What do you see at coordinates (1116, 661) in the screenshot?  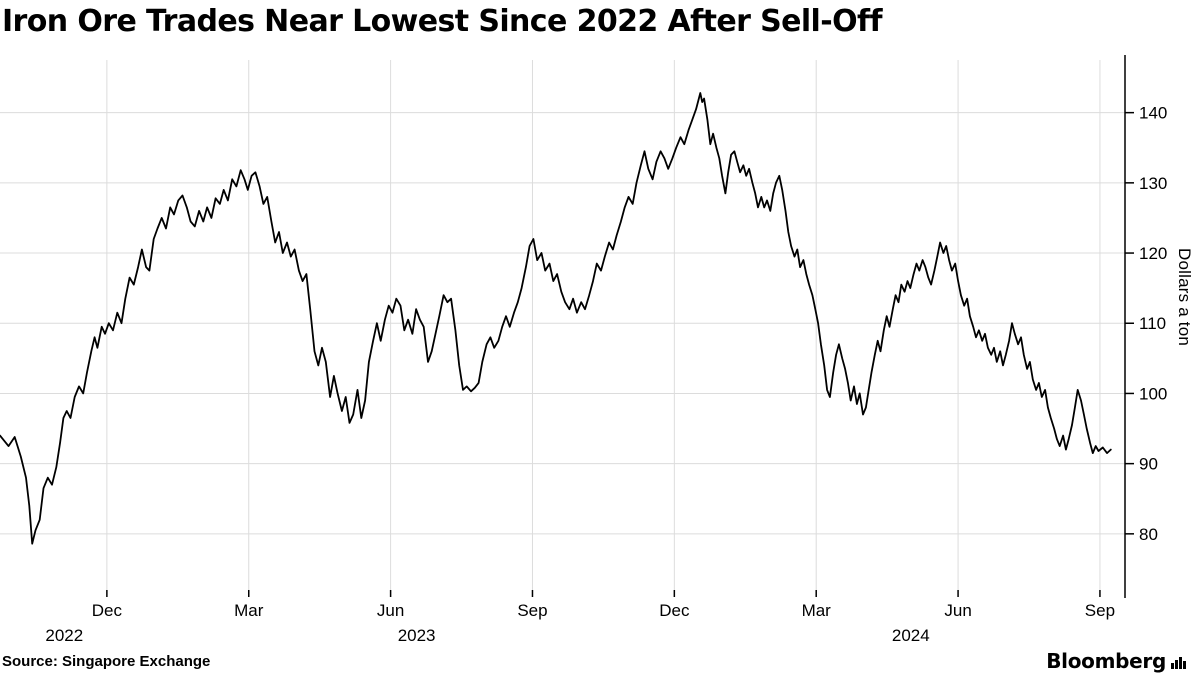 I see `bloomberg-logo: Bloomberg` at bounding box center [1116, 661].